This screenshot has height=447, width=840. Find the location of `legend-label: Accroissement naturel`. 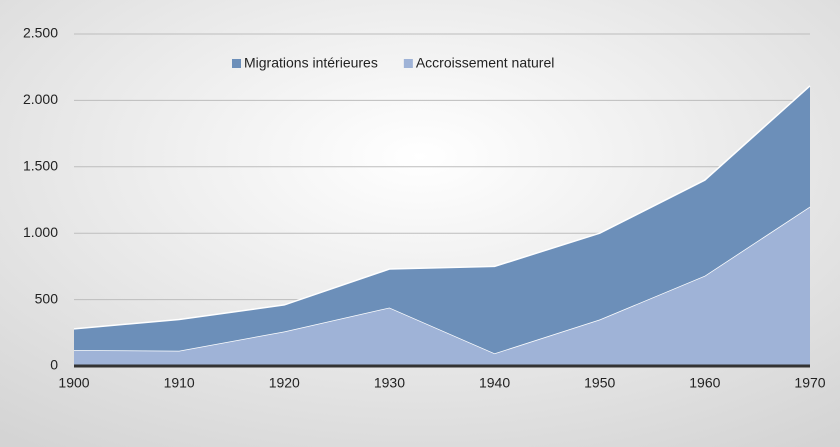

legend-label: Accroissement naturel is located at coordinates (485, 63).